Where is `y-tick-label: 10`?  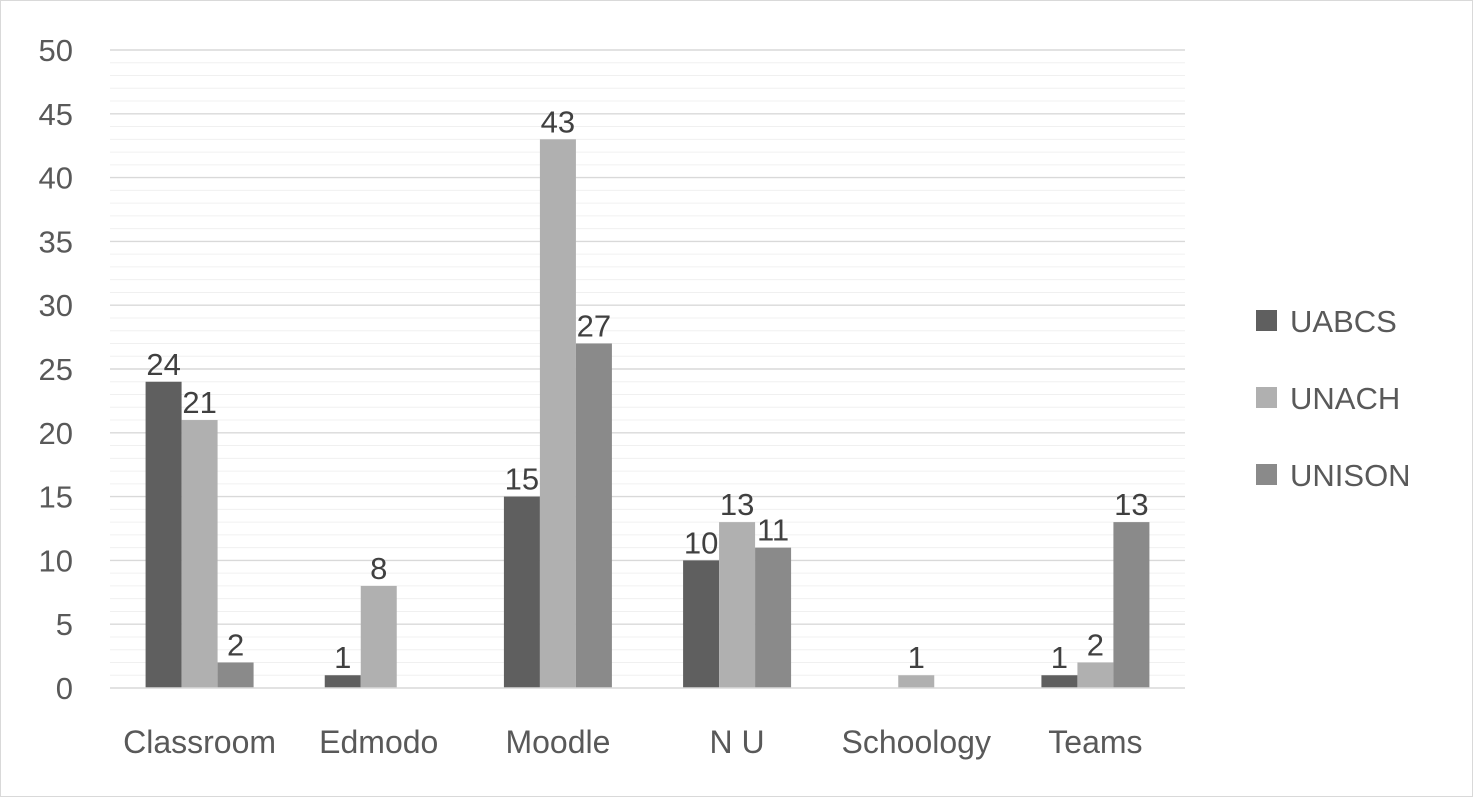 y-tick-label: 10 is located at coordinates (56, 560).